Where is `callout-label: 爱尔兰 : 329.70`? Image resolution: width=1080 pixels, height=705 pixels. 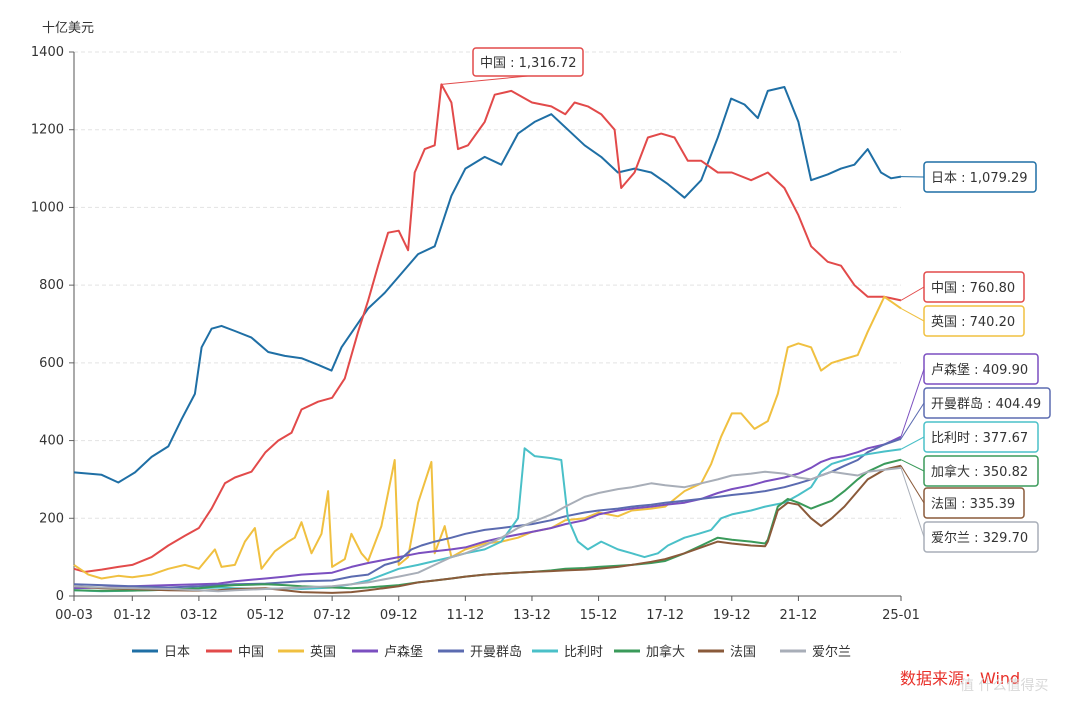 callout-label: 爱尔兰 : 329.70 is located at coordinates (979, 538).